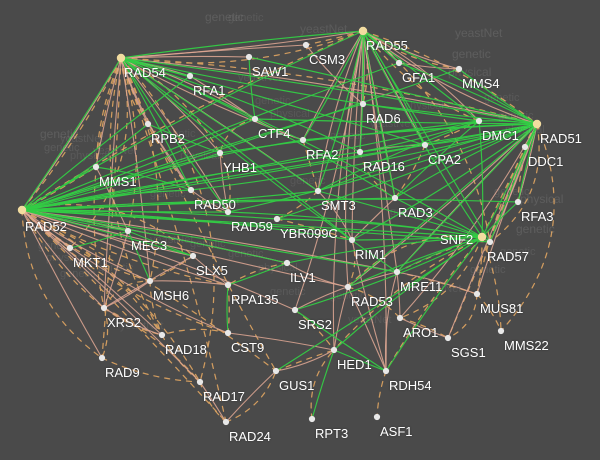 Image resolution: width=600 pixels, height=460 pixels. What do you see at coordinates (99, 239) in the screenshot?
I see `edge-MEC3-MKT1` at bounding box center [99, 239].